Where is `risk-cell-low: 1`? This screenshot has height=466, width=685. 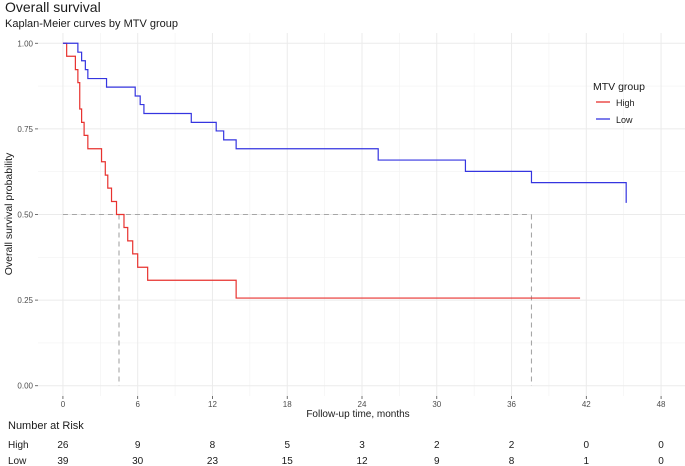 risk-cell-low: 1 is located at coordinates (587, 461).